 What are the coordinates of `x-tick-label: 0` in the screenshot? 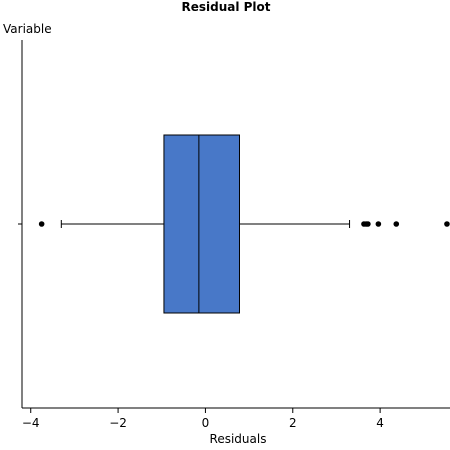 It's located at (206, 423).